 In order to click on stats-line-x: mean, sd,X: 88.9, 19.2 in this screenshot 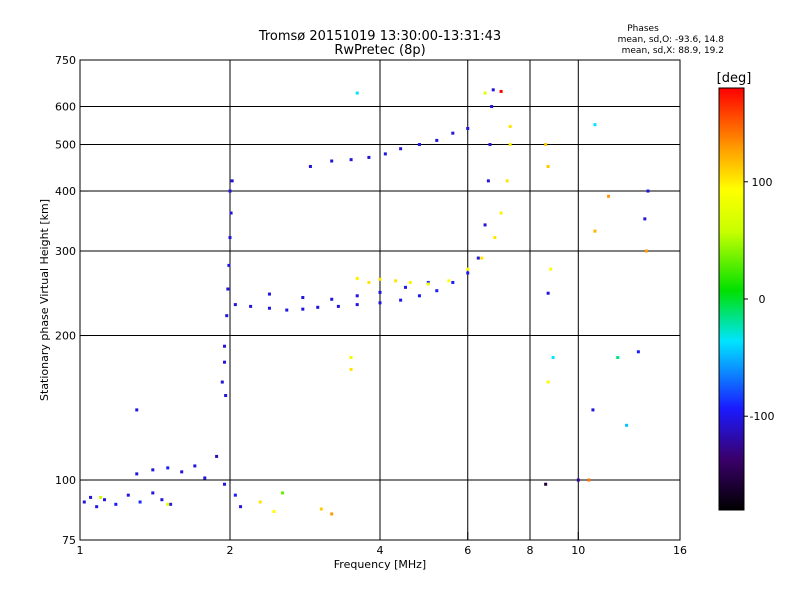, I will do `click(673, 51)`.